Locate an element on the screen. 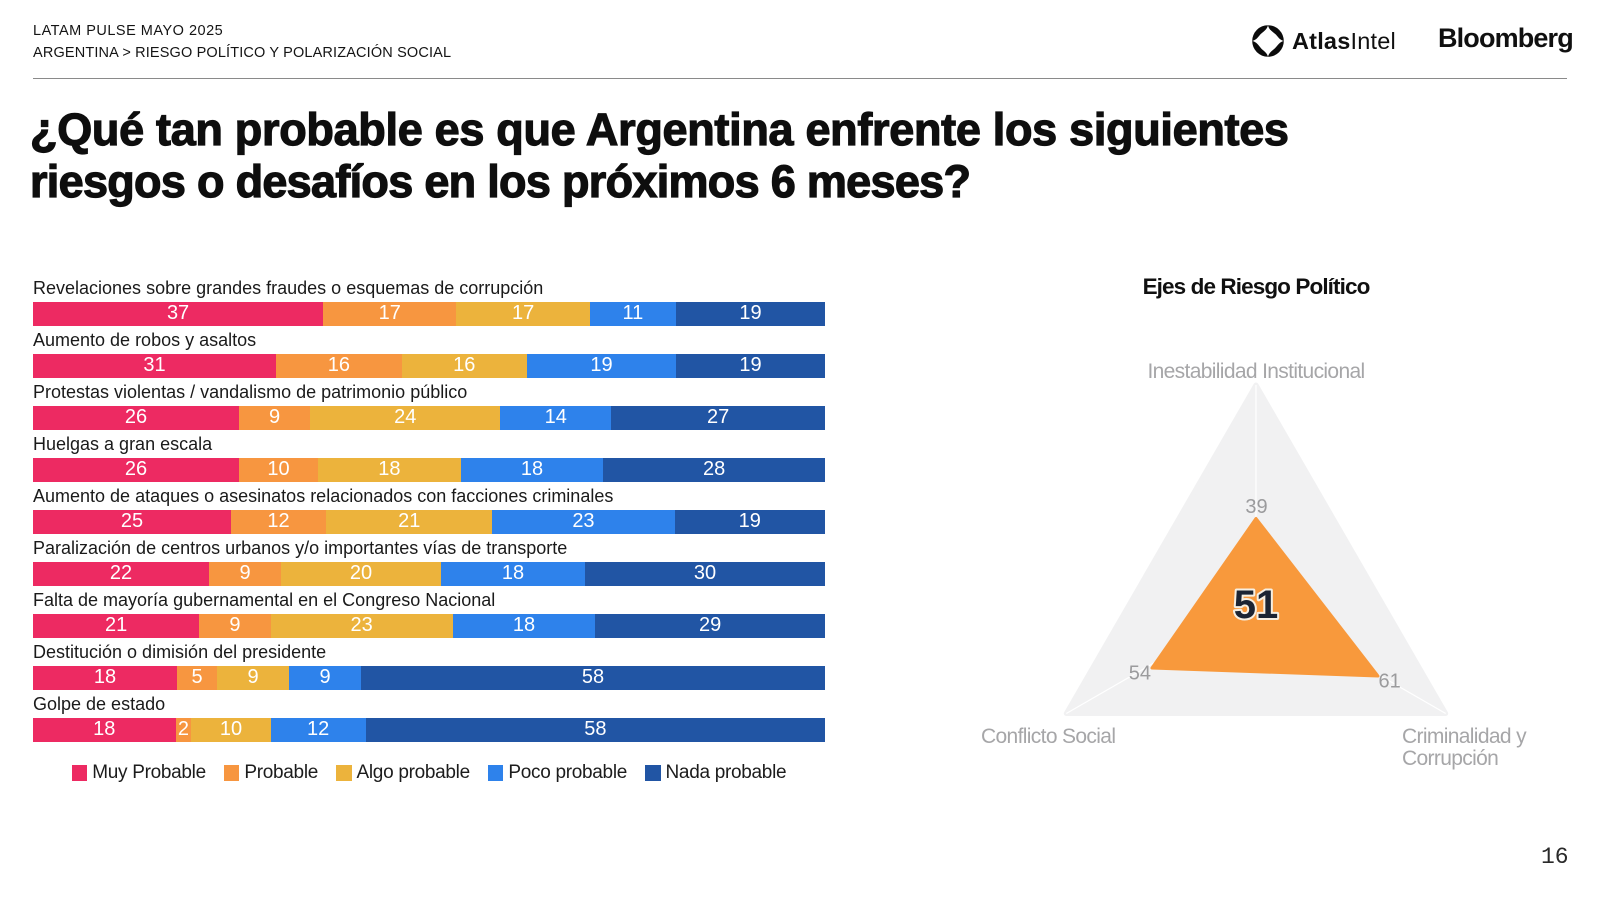 This screenshot has width=1600, height=900. svg-text: 54 is located at coordinates (1140, 673).